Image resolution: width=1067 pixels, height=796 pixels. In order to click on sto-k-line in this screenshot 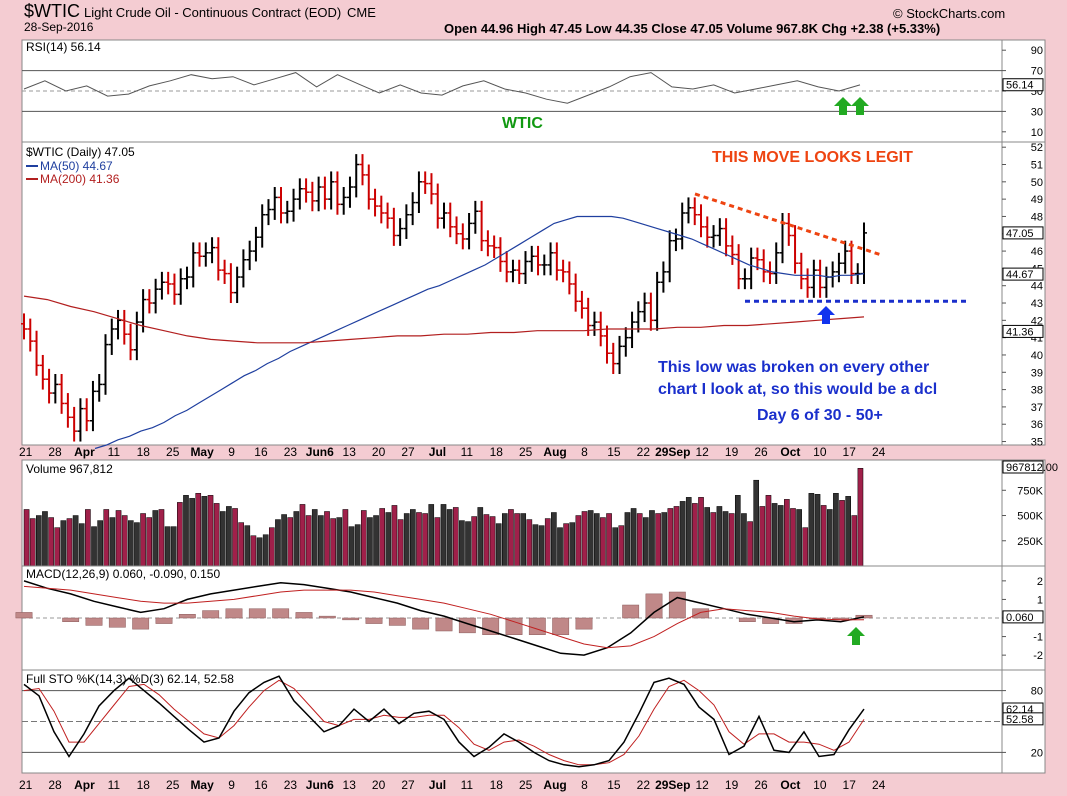, I will do `click(444, 721)`.